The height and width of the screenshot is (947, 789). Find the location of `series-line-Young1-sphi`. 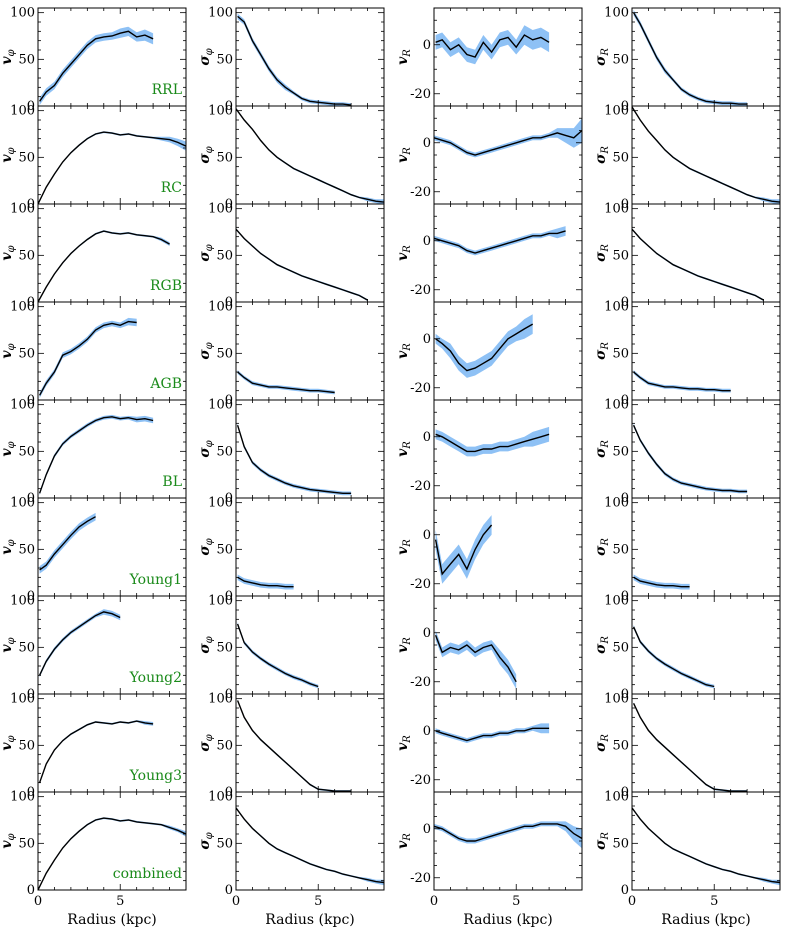

series-line-Young1-sphi is located at coordinates (265, 582).